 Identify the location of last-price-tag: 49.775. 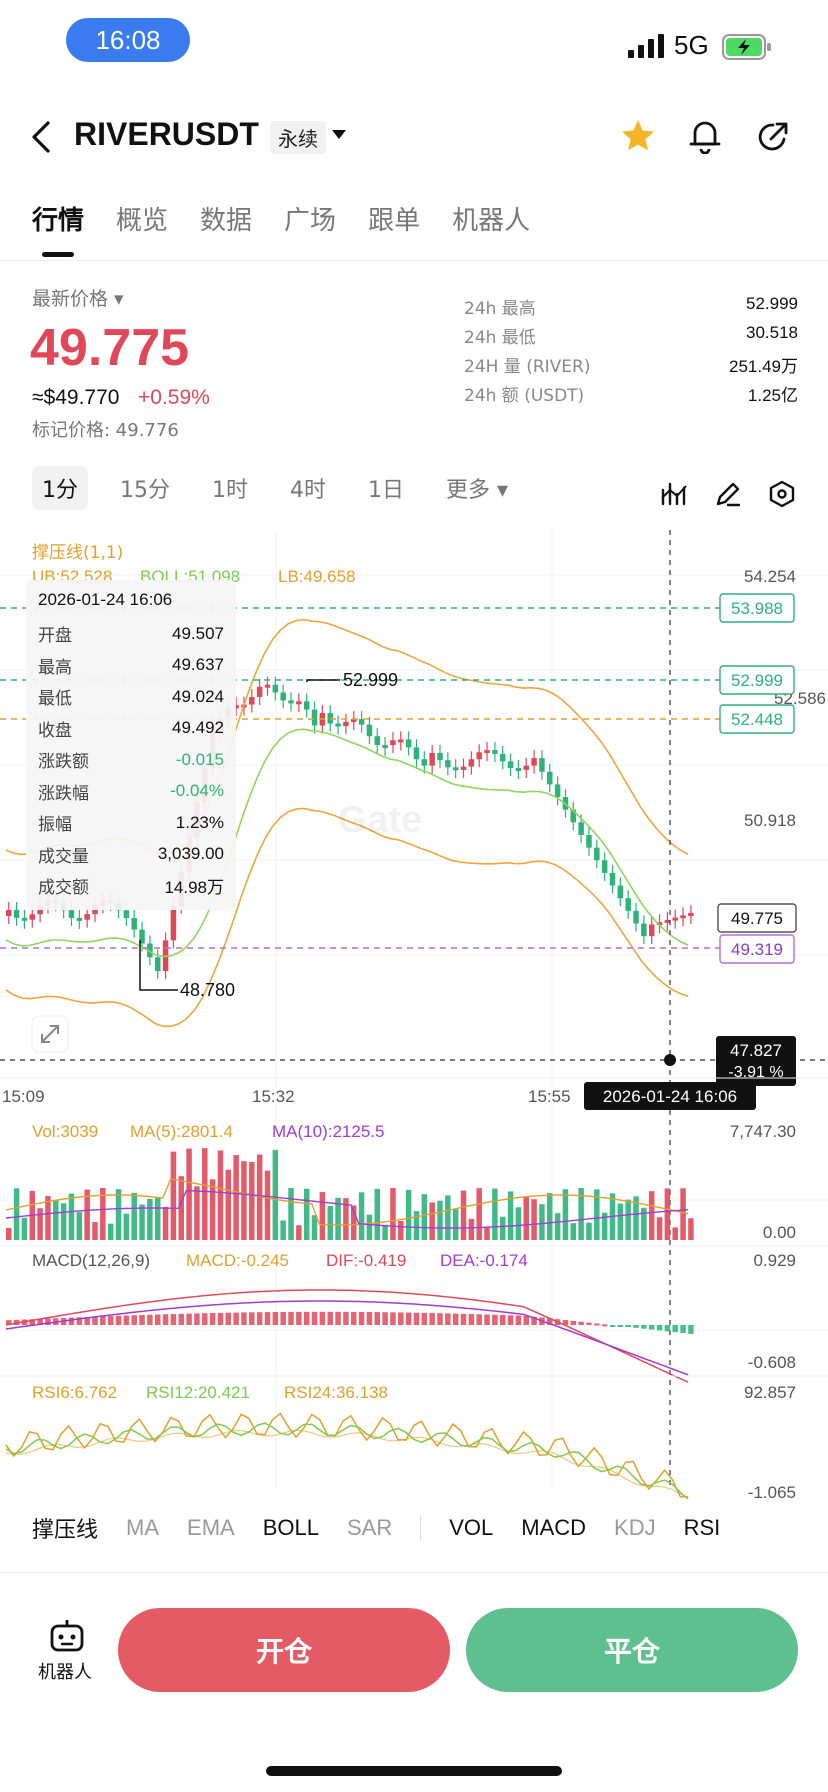
(757, 918).